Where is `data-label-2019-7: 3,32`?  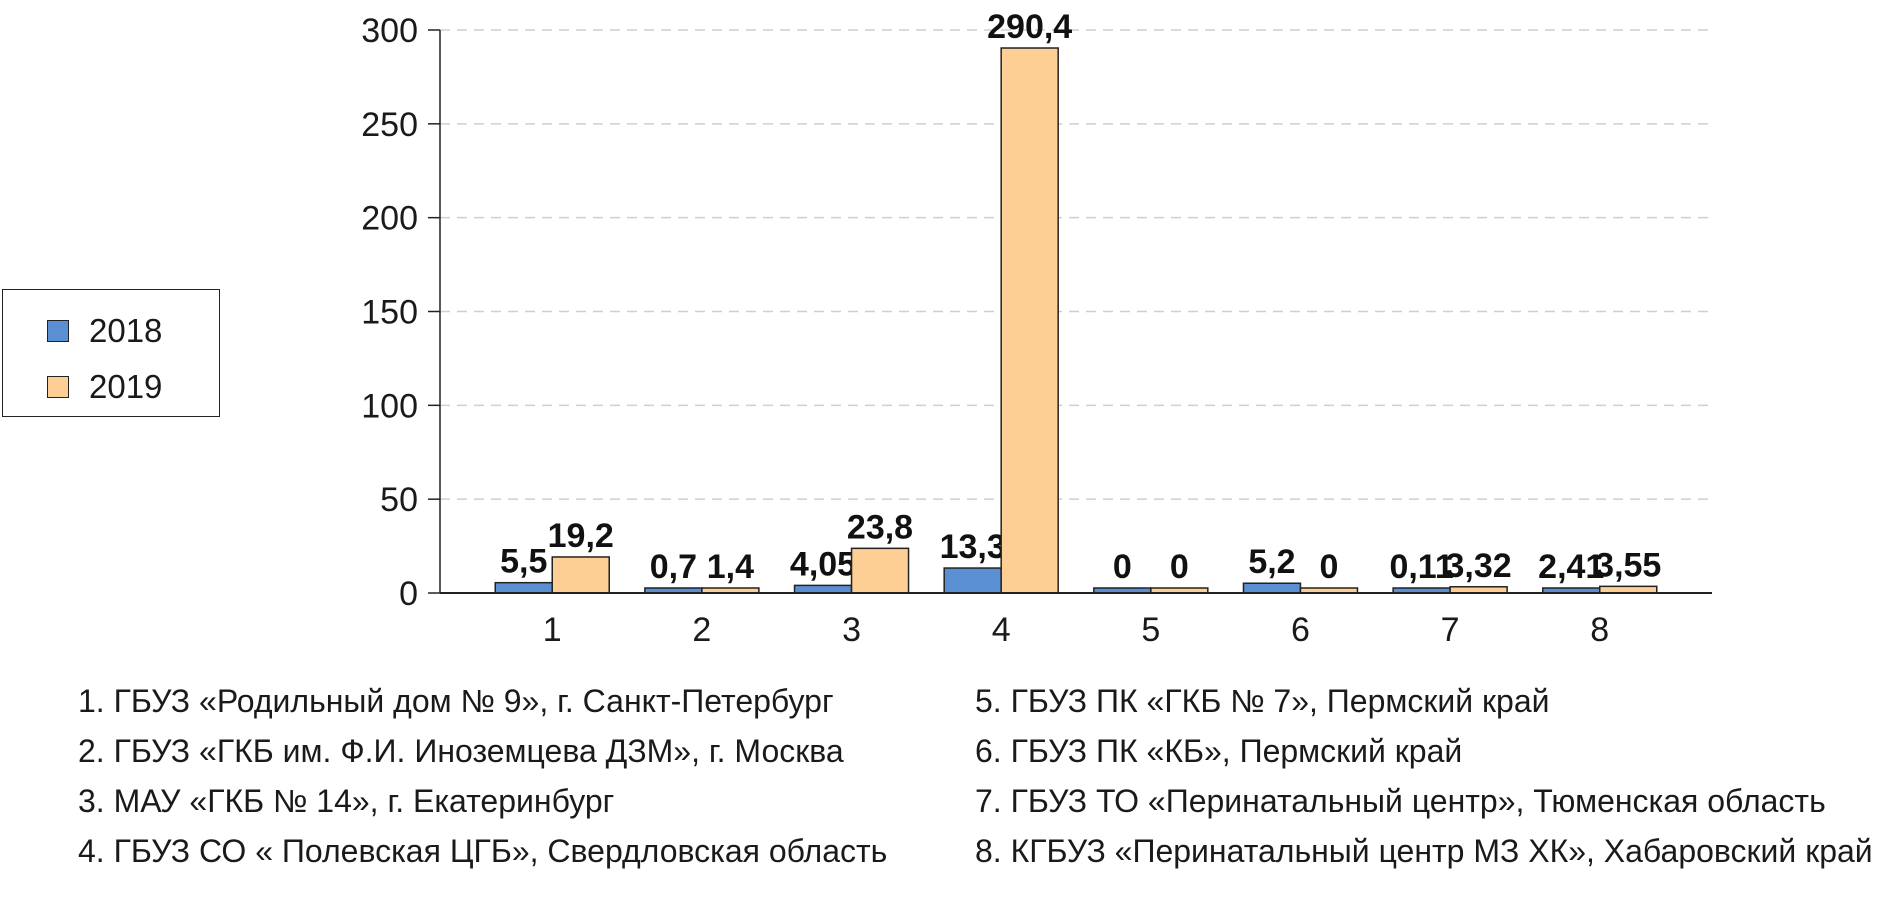 data-label-2019-7: 3,32 is located at coordinates (1479, 566).